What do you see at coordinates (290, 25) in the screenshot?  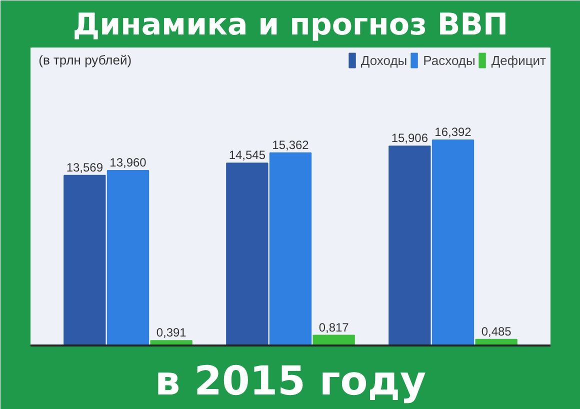 I see `chart-title: Динамика и прогноз ВВП` at bounding box center [290, 25].